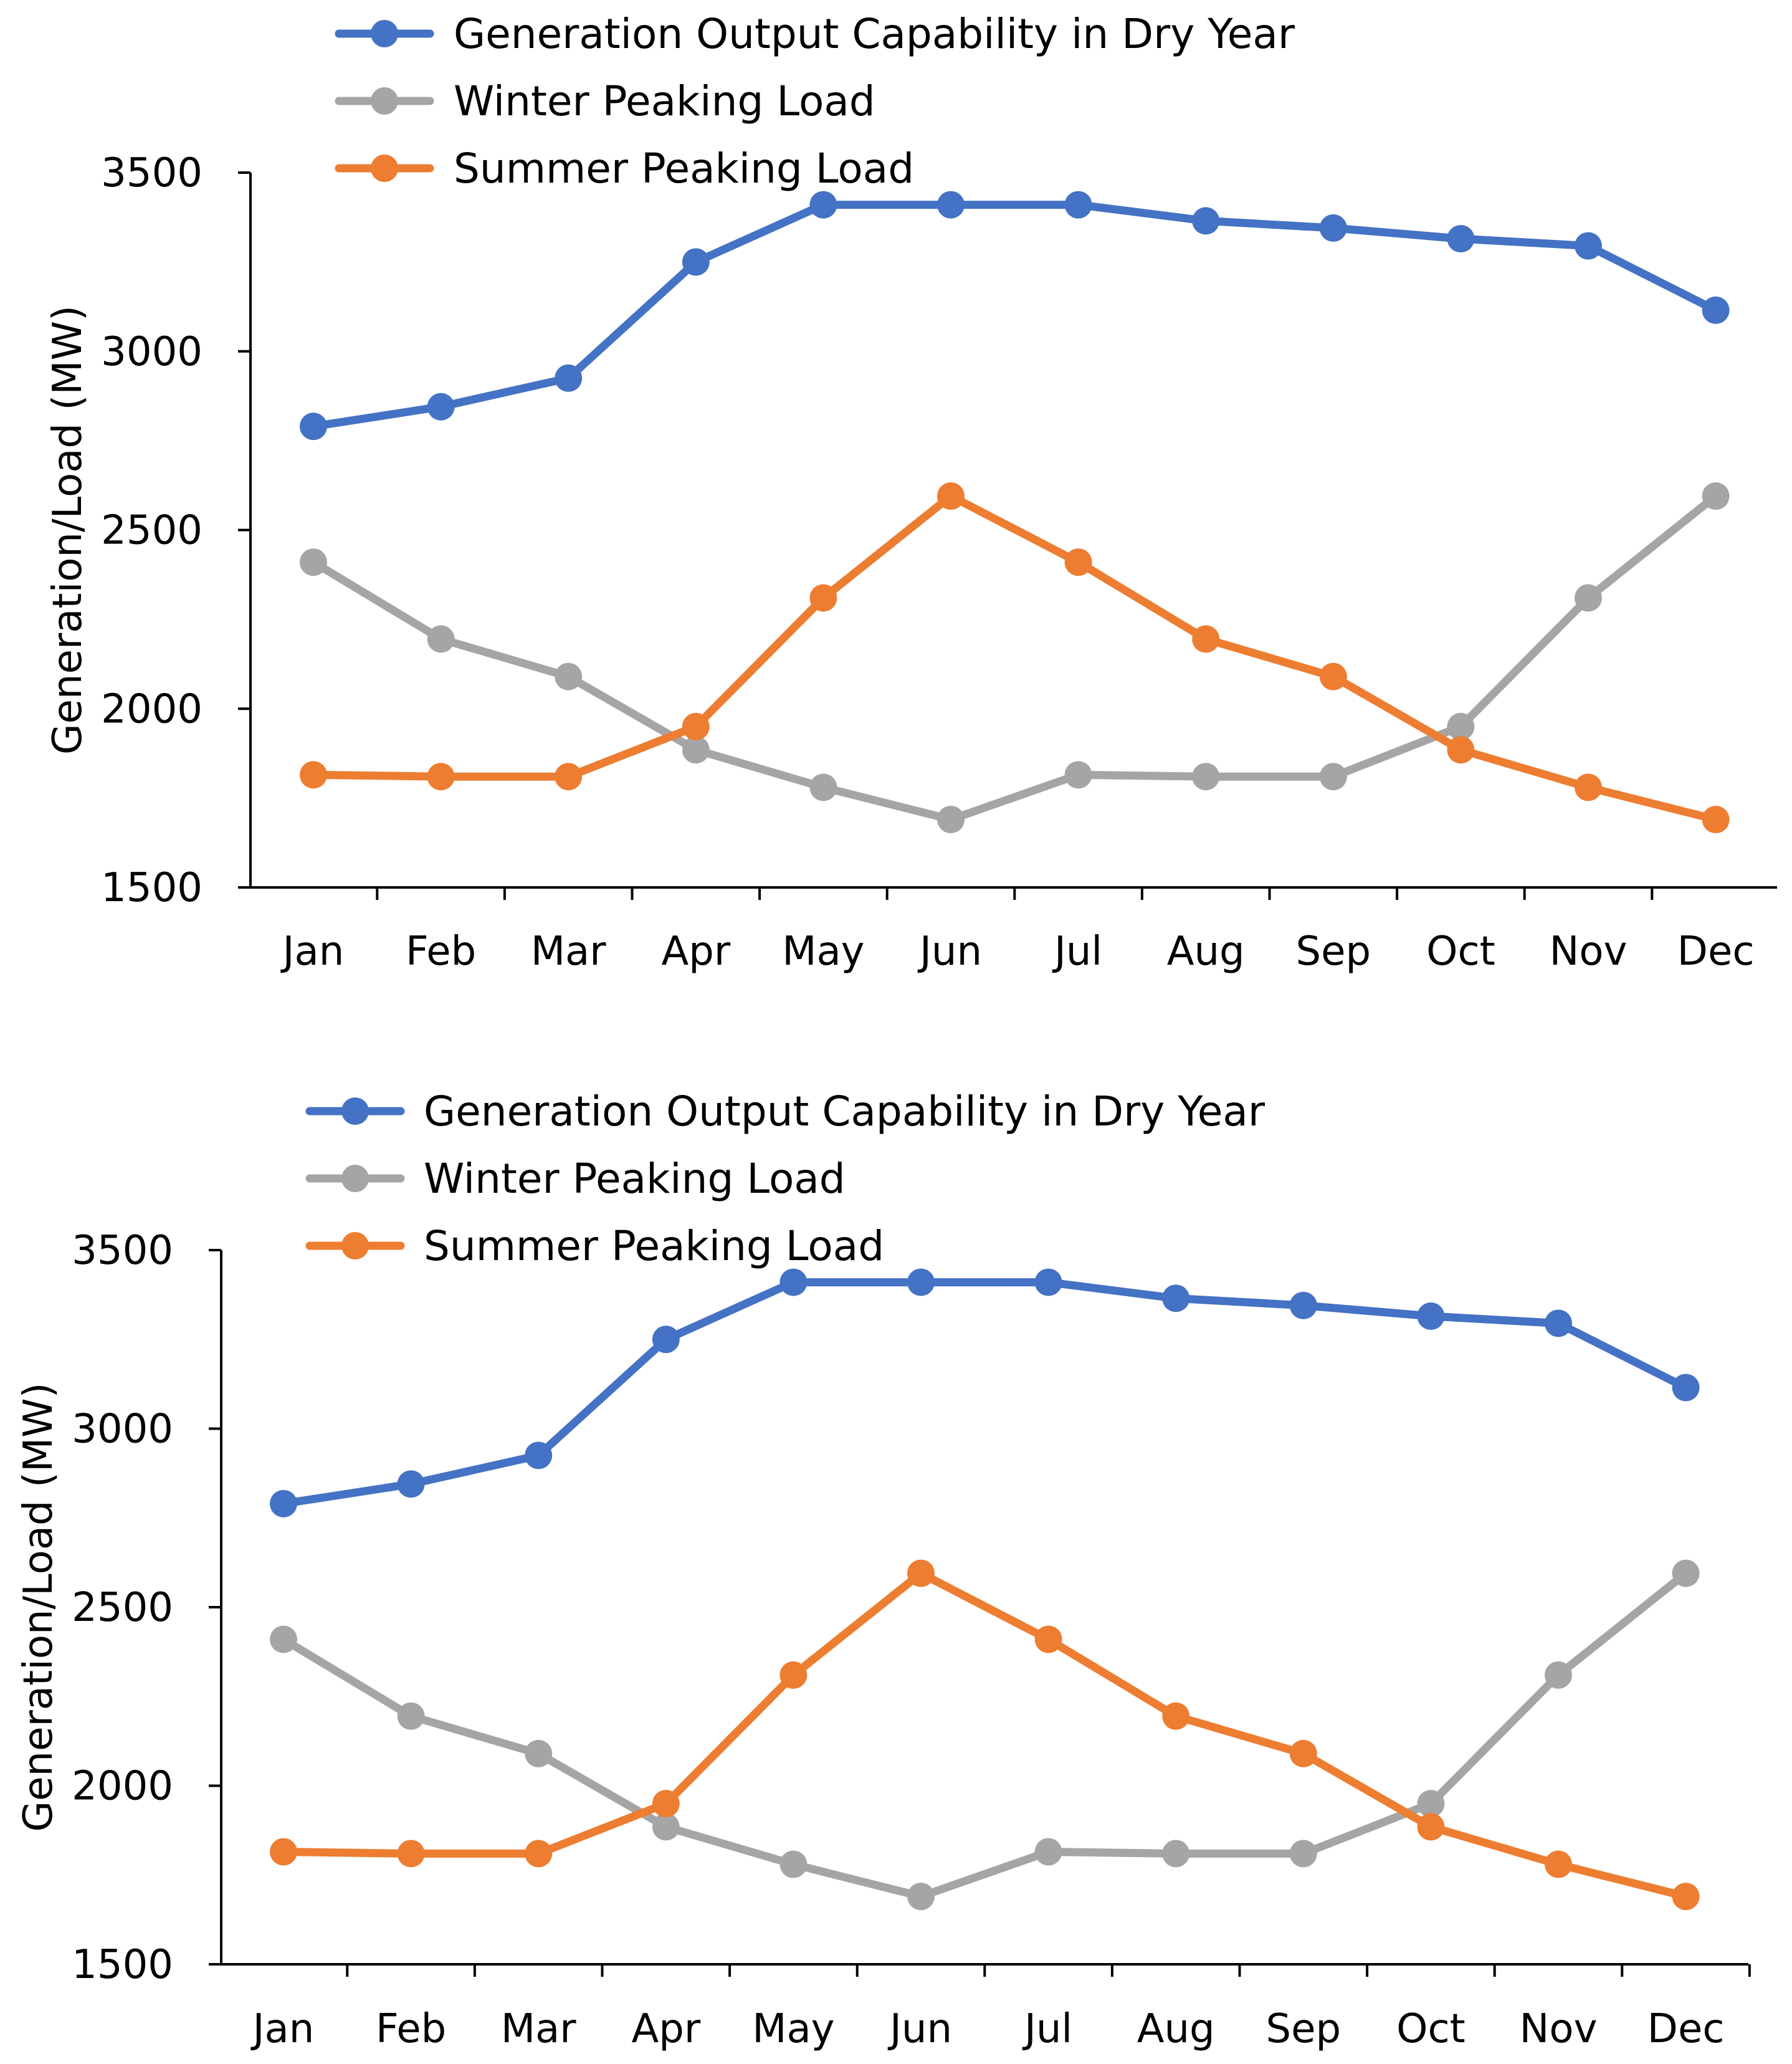 The image size is (1792, 2064). Describe the element at coordinates (793, 2029) in the screenshot. I see `x-tick-label-may: May` at that location.